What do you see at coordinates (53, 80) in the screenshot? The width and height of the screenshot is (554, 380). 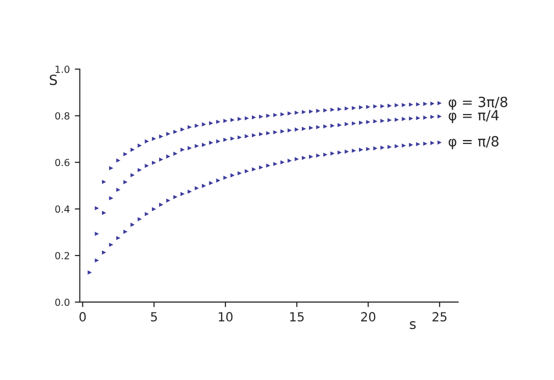 I see `y-axis-title: S` at bounding box center [53, 80].